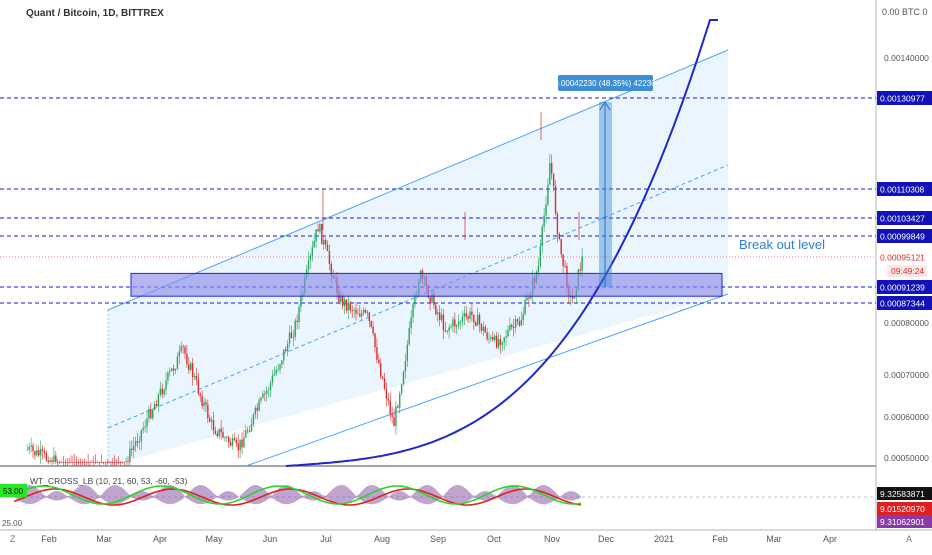 This screenshot has height=555, width=932. Describe the element at coordinates (909, 539) in the screenshot. I see `auto-scale-label: A` at that location.